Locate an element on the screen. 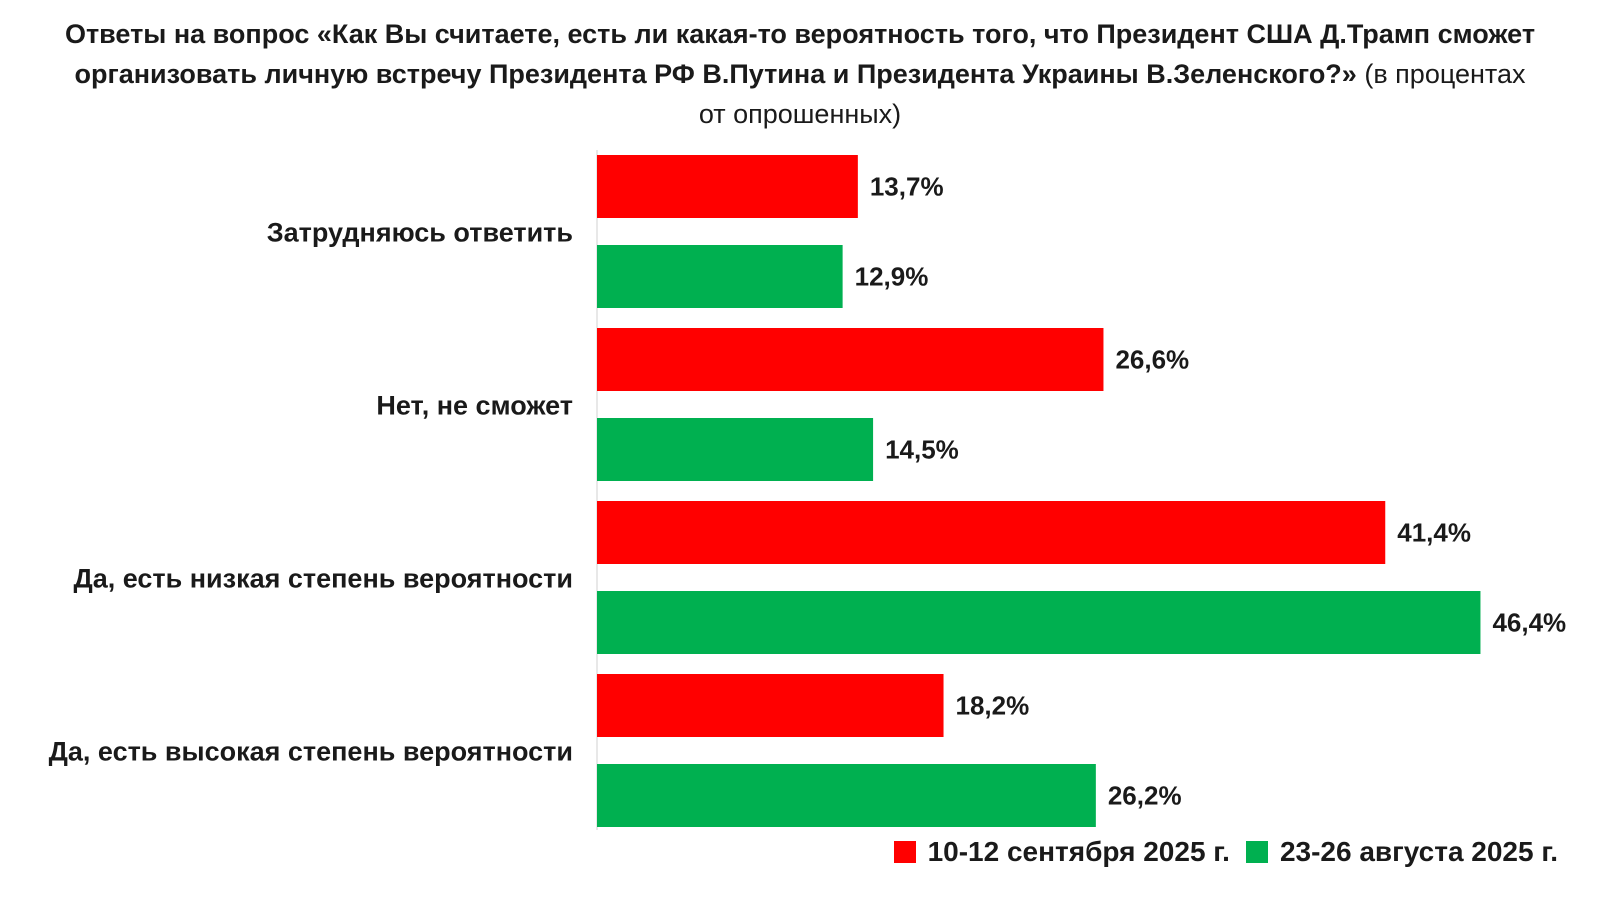 The image size is (1600, 900). data-label-series-2: 14,5% is located at coordinates (922, 450).